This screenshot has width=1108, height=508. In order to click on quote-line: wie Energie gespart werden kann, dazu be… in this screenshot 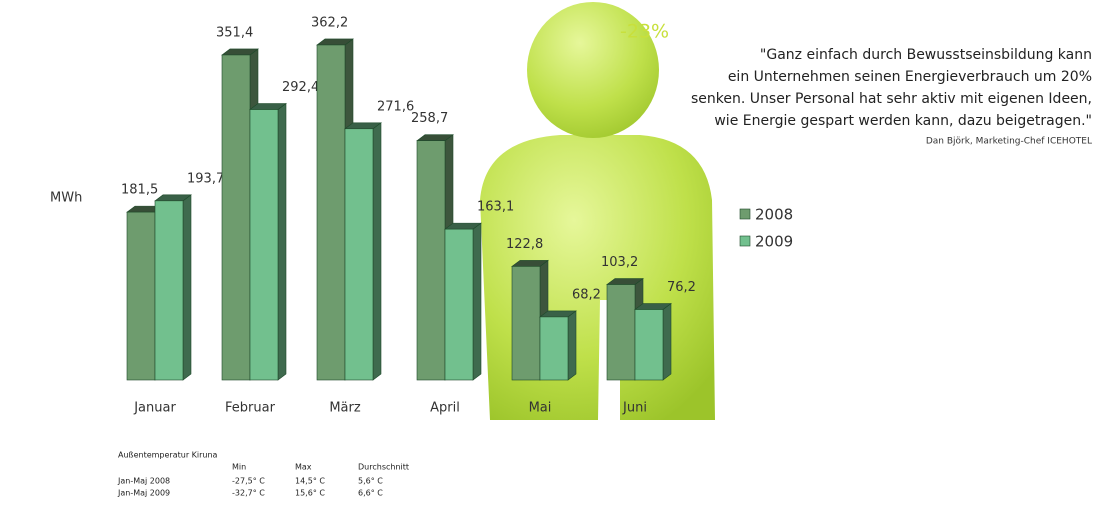, I will do `click(903, 121)`.